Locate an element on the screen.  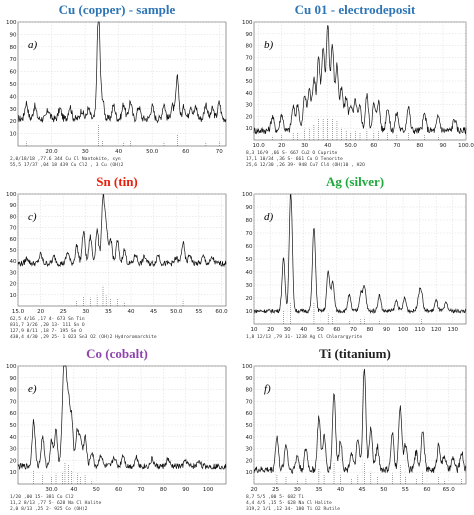
xtick-label: 100 is located at coordinates (403, 330).